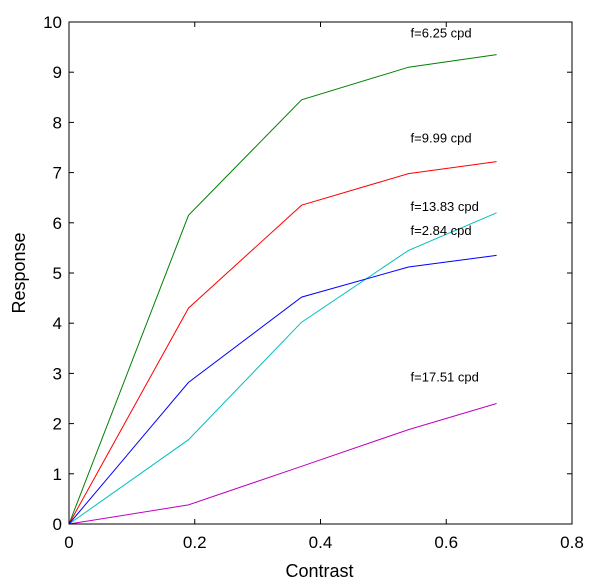 Image resolution: width=591 pixels, height=584 pixels. Describe the element at coordinates (441, 137) in the screenshot. I see `series-label-2: f=9.99 cpd` at that location.